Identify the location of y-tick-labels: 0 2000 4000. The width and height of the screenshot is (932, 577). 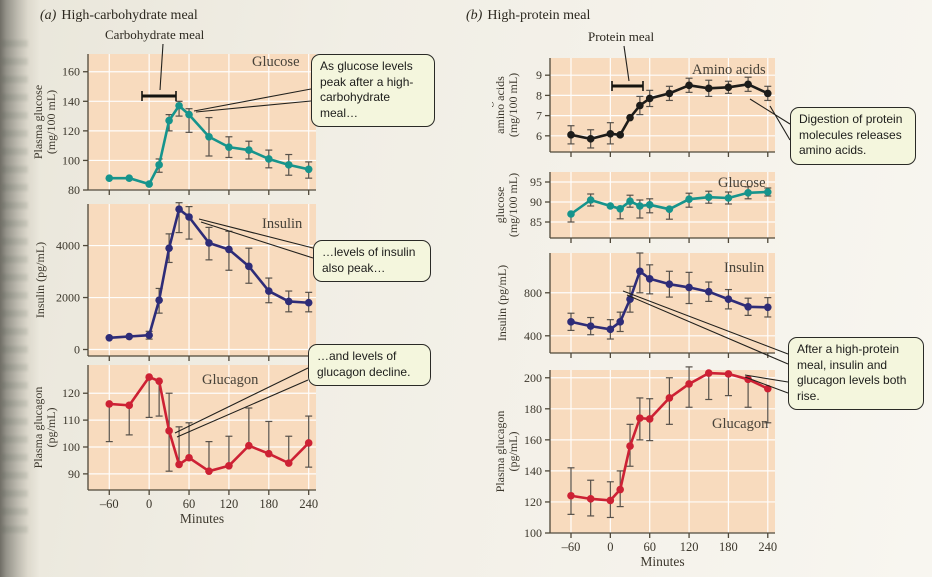
(68, 298).